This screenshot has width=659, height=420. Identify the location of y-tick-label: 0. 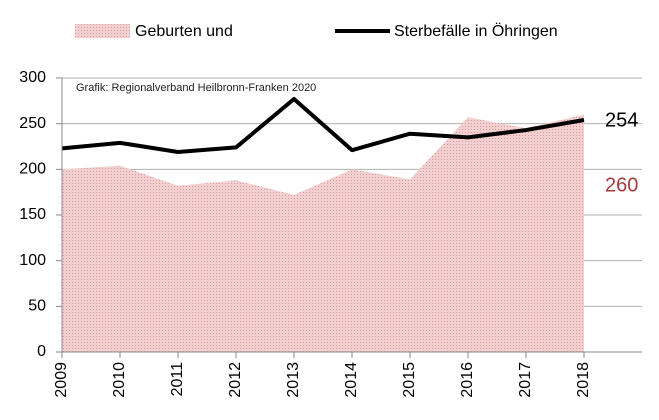
(41, 351).